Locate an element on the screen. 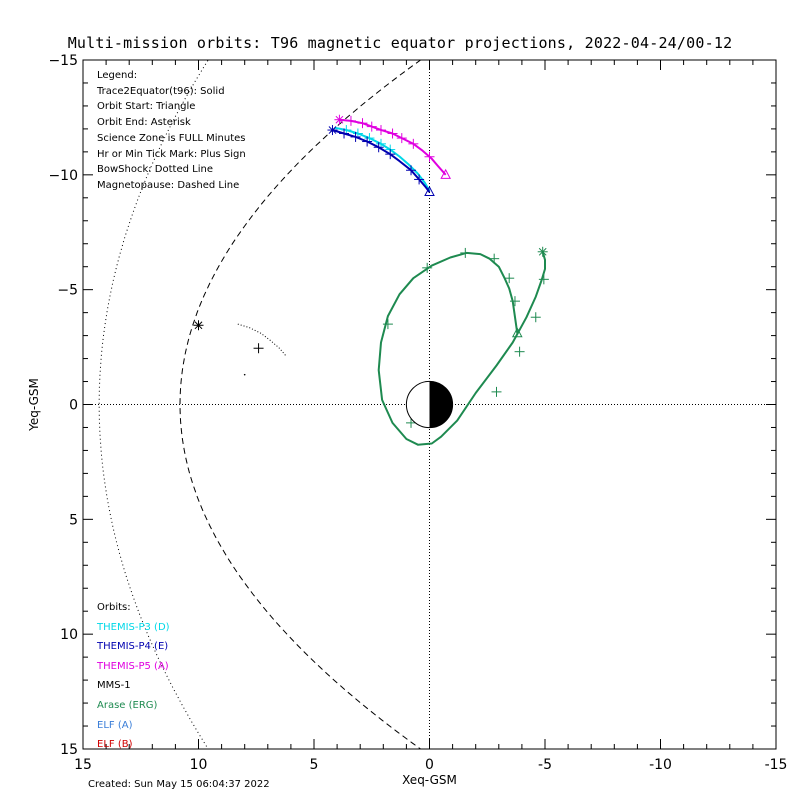 Image resolution: width=800 pixels, height=800 pixels. bowshock-line is located at coordinates (153, 404).